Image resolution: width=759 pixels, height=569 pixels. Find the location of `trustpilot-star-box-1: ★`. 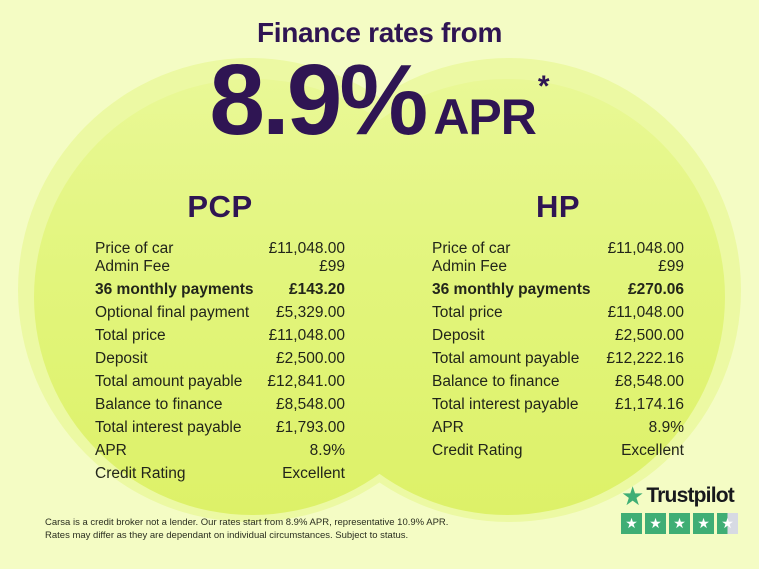

trustpilot-star-box-1: ★ is located at coordinates (631, 523).